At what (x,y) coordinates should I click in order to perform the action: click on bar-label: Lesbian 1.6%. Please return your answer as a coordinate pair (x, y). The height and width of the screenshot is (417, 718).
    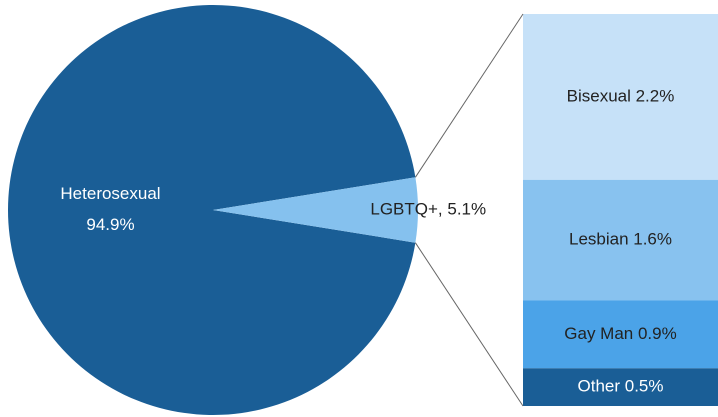
    Looking at the image, I should click on (620, 239).